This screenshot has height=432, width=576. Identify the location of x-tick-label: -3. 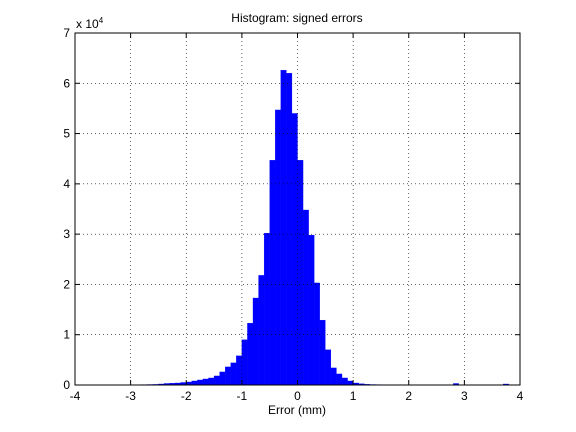
(130, 396).